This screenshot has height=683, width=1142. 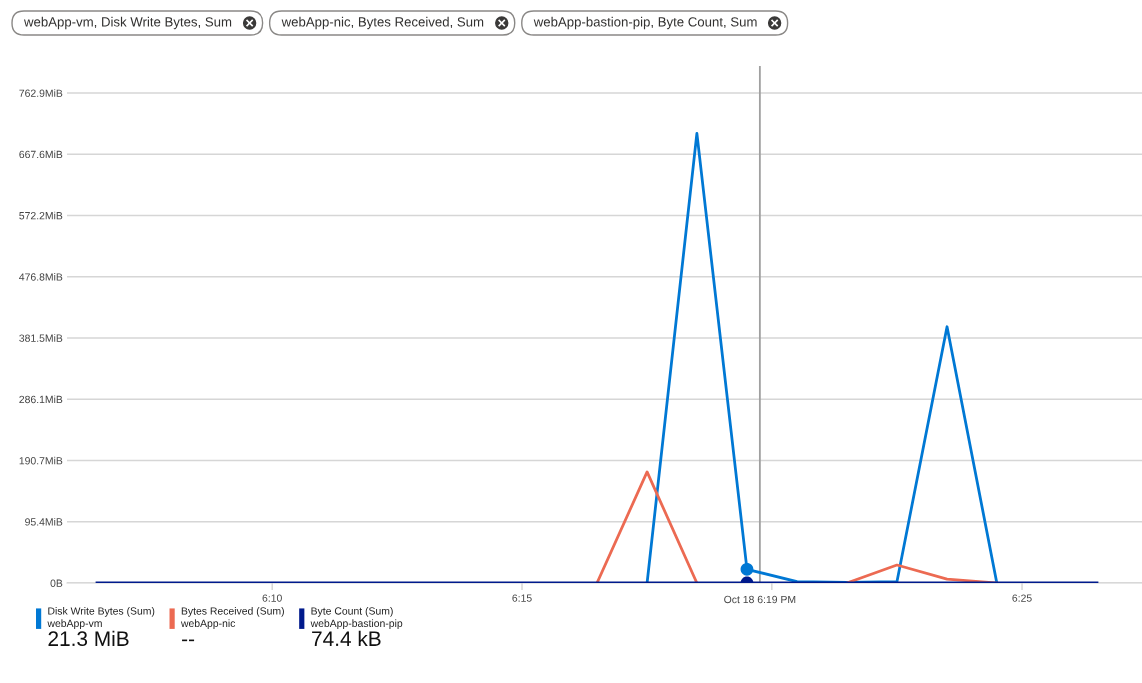 What do you see at coordinates (41, 277) in the screenshot?
I see `y-tick-label: 476.8MiB` at bounding box center [41, 277].